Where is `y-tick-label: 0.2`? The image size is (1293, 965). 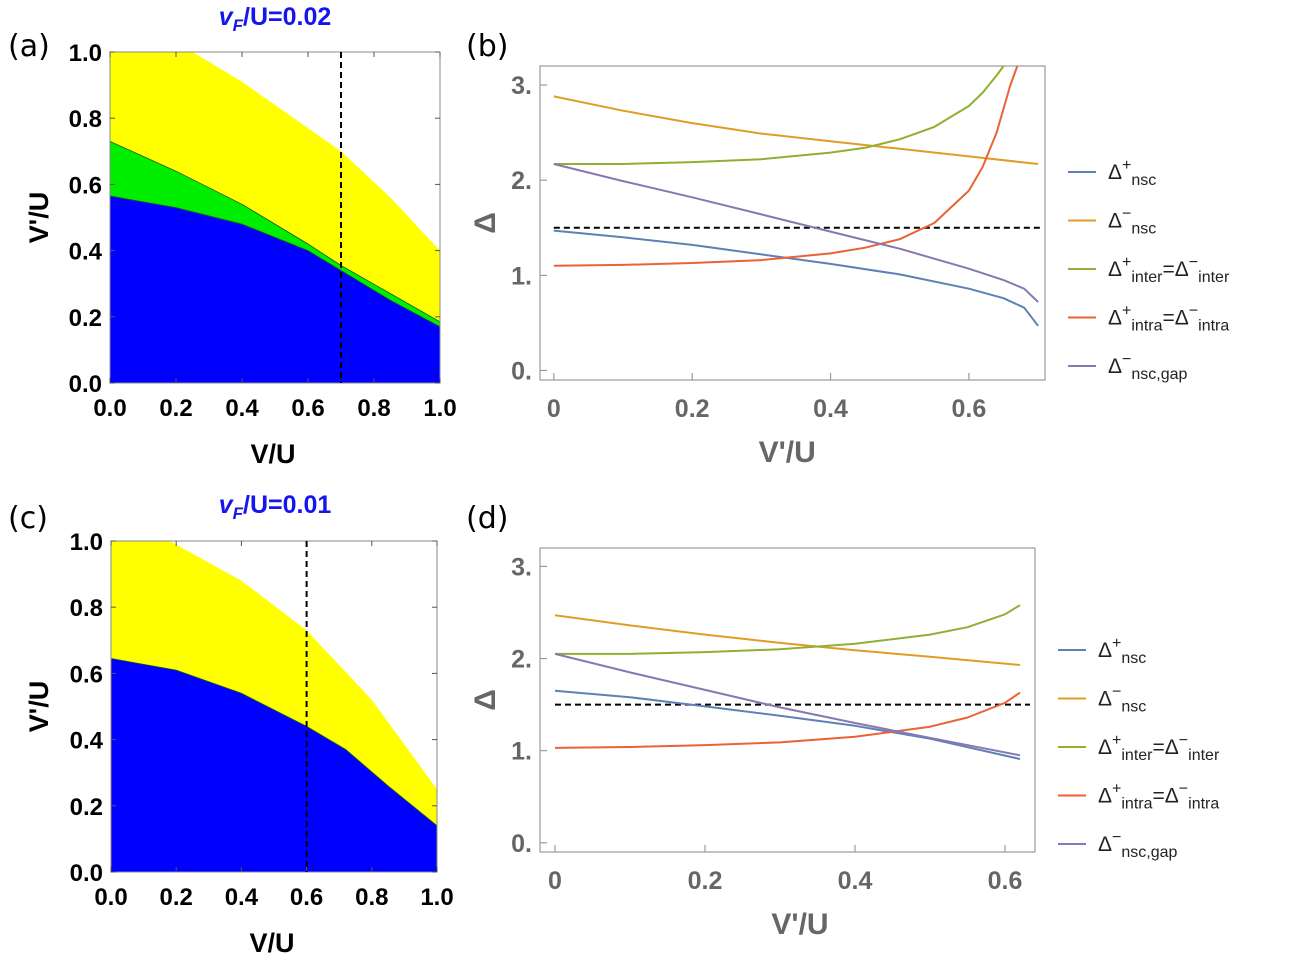 y-tick-label: 0.2 is located at coordinates (86, 807).